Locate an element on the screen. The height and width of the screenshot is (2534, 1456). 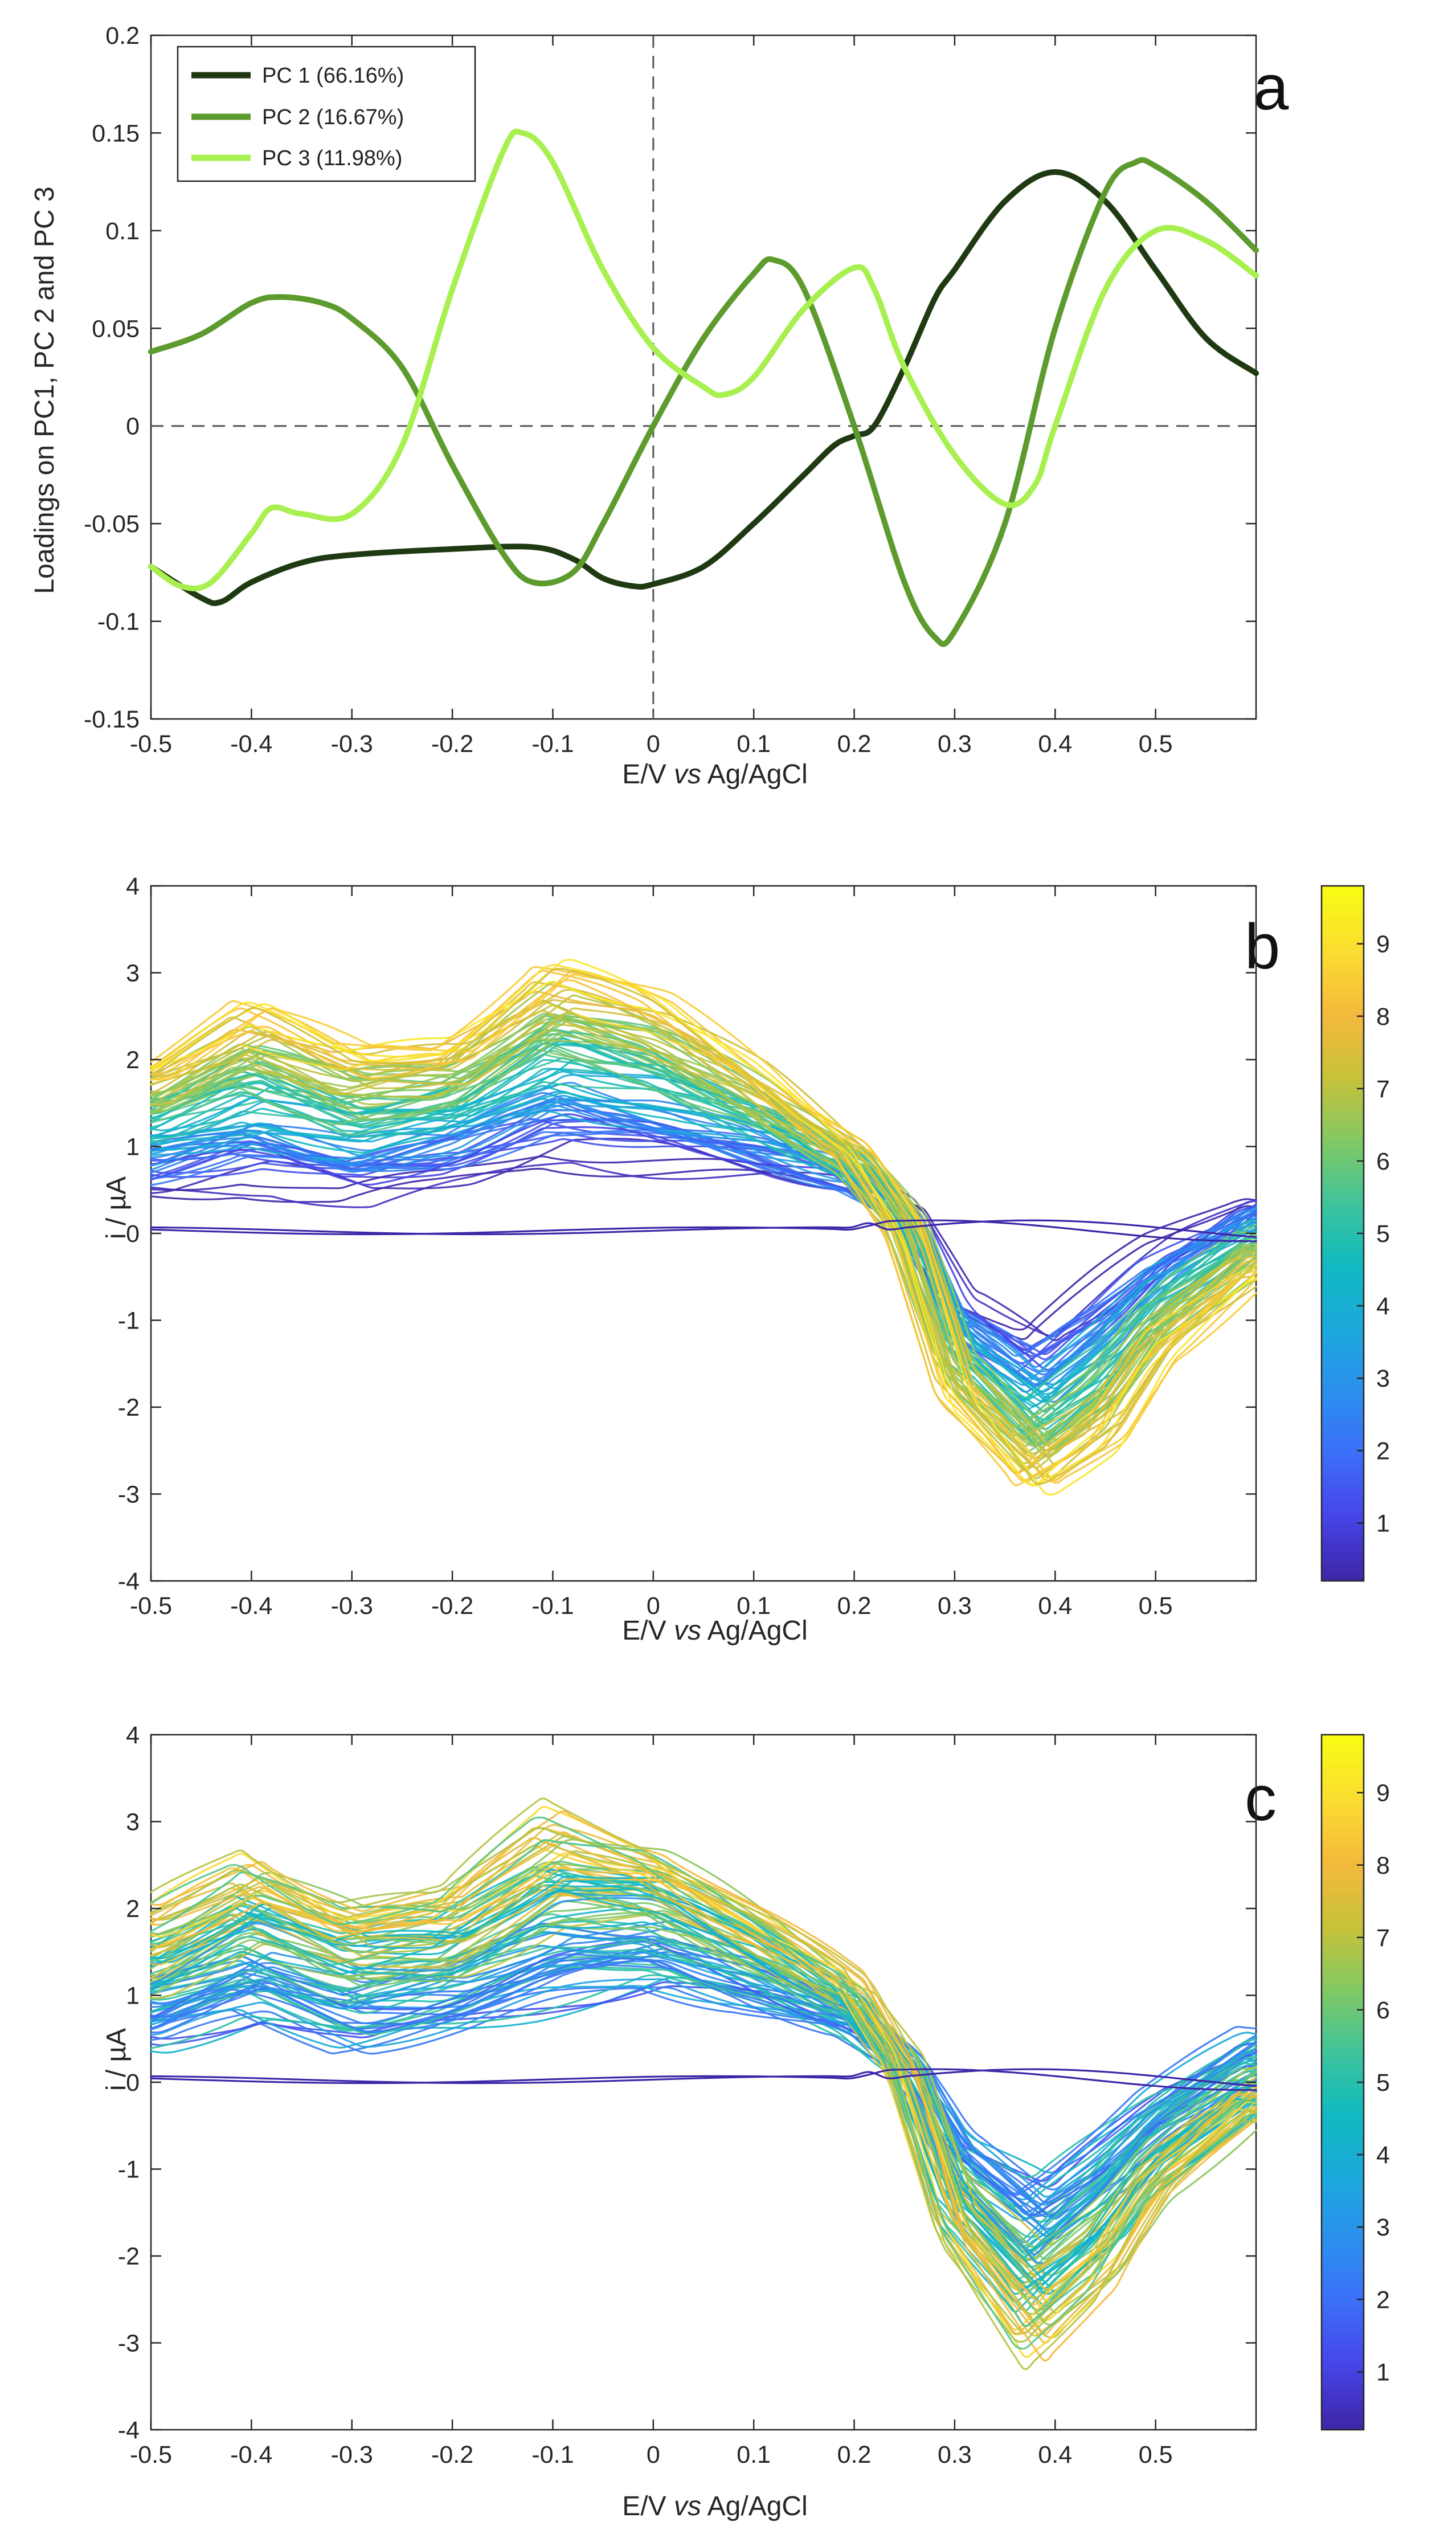
panel-a-x-tick-label: 0.2 is located at coordinates (854, 744).